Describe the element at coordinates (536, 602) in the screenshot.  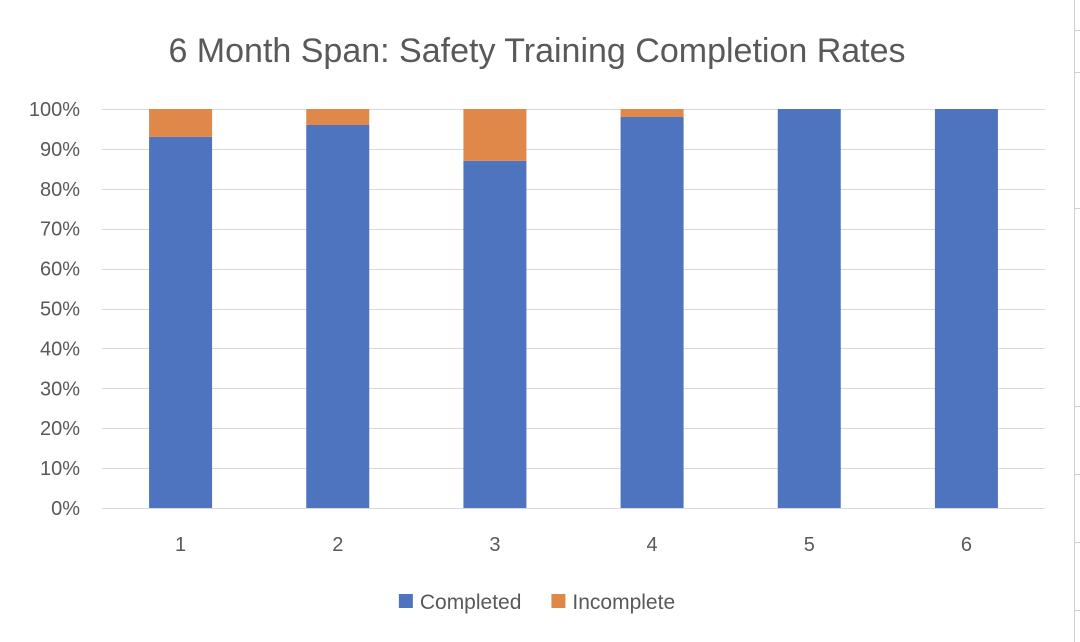
I see `legend: Completed Incomplete` at that location.